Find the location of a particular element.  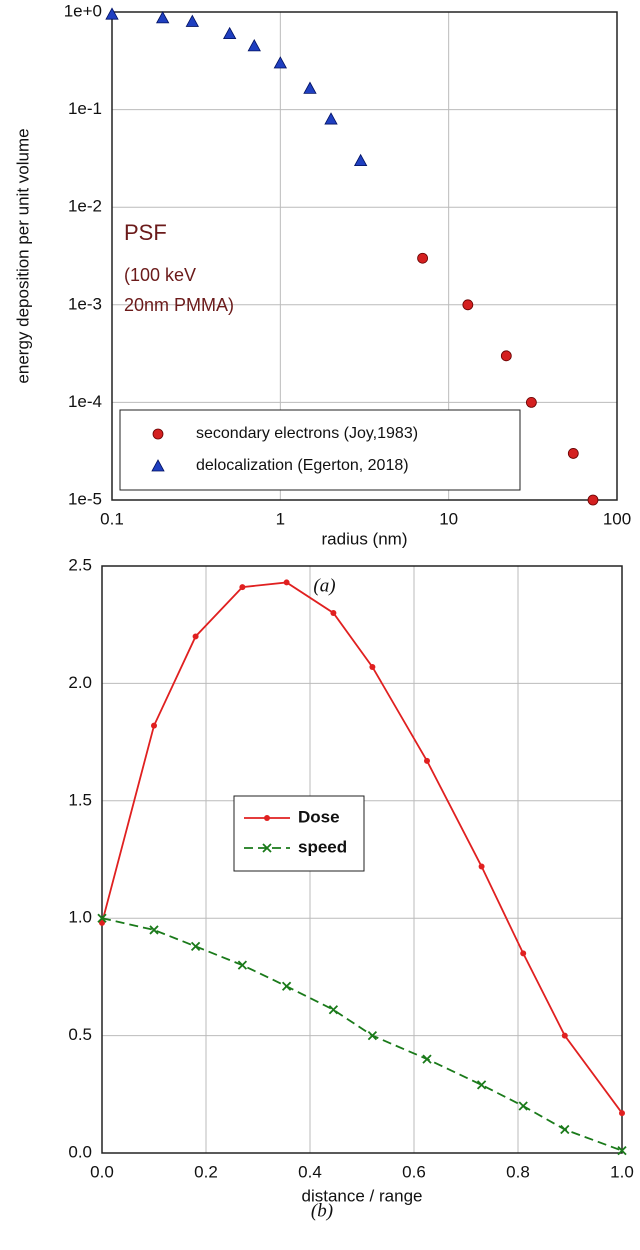

y-tick-label: 1e-4 is located at coordinates (85, 401).